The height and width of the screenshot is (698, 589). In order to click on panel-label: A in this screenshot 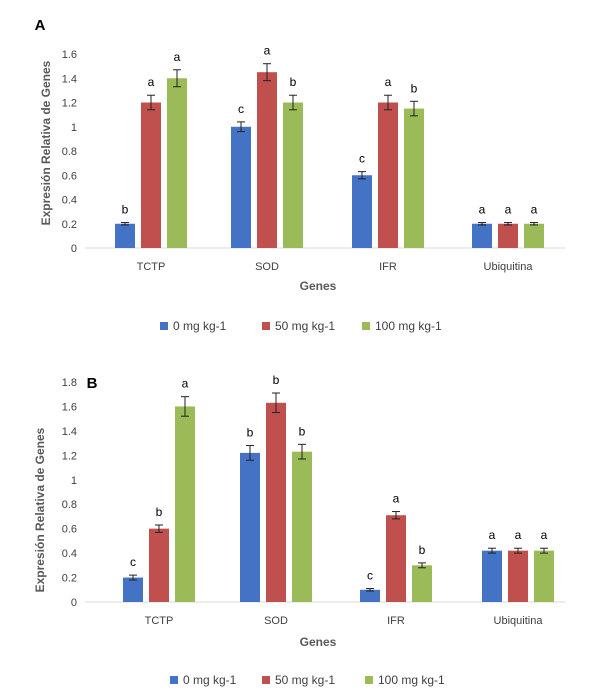, I will do `click(40, 25)`.